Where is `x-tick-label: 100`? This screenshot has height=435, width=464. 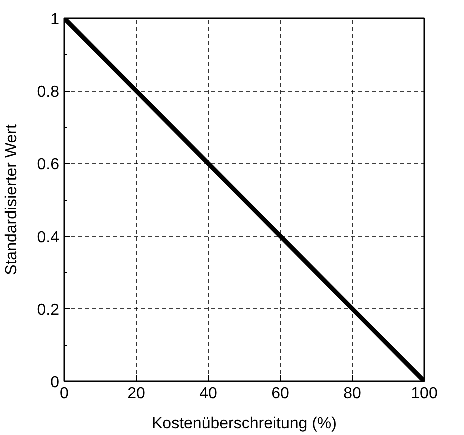
x-tick-label: 100 is located at coordinates (424, 394).